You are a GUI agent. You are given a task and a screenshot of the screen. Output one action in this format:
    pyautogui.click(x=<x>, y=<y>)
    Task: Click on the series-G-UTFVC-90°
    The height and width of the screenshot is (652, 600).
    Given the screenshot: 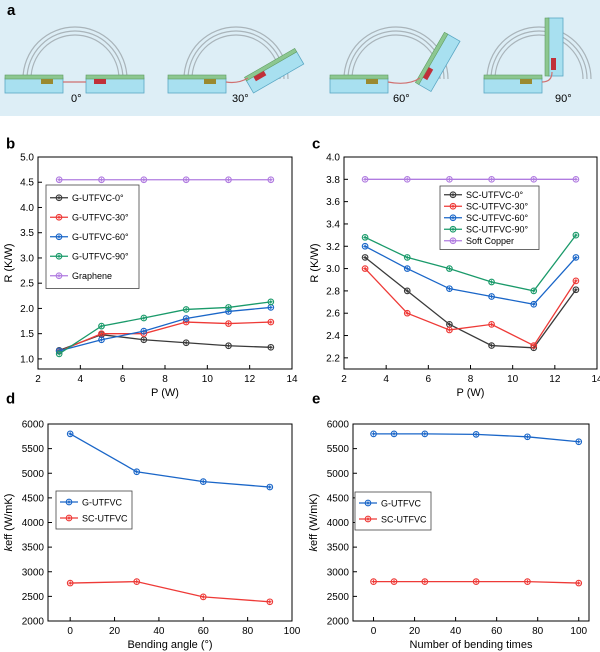 What is the action you would take?
    pyautogui.click(x=165, y=328)
    